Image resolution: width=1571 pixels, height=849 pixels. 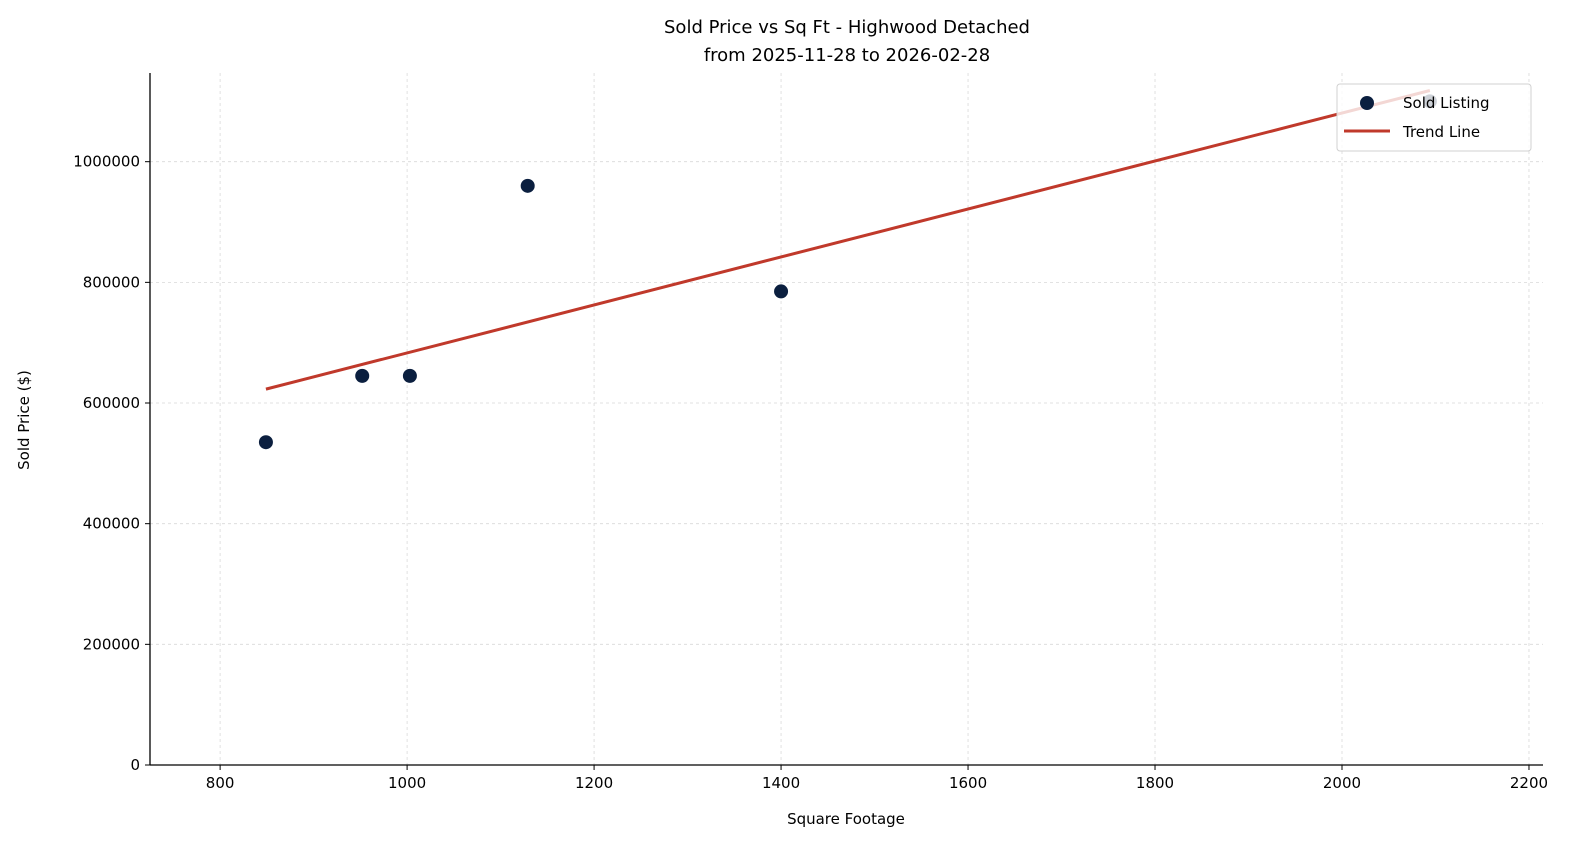 I want to click on y-tick-label: 800000, so click(x=111, y=282).